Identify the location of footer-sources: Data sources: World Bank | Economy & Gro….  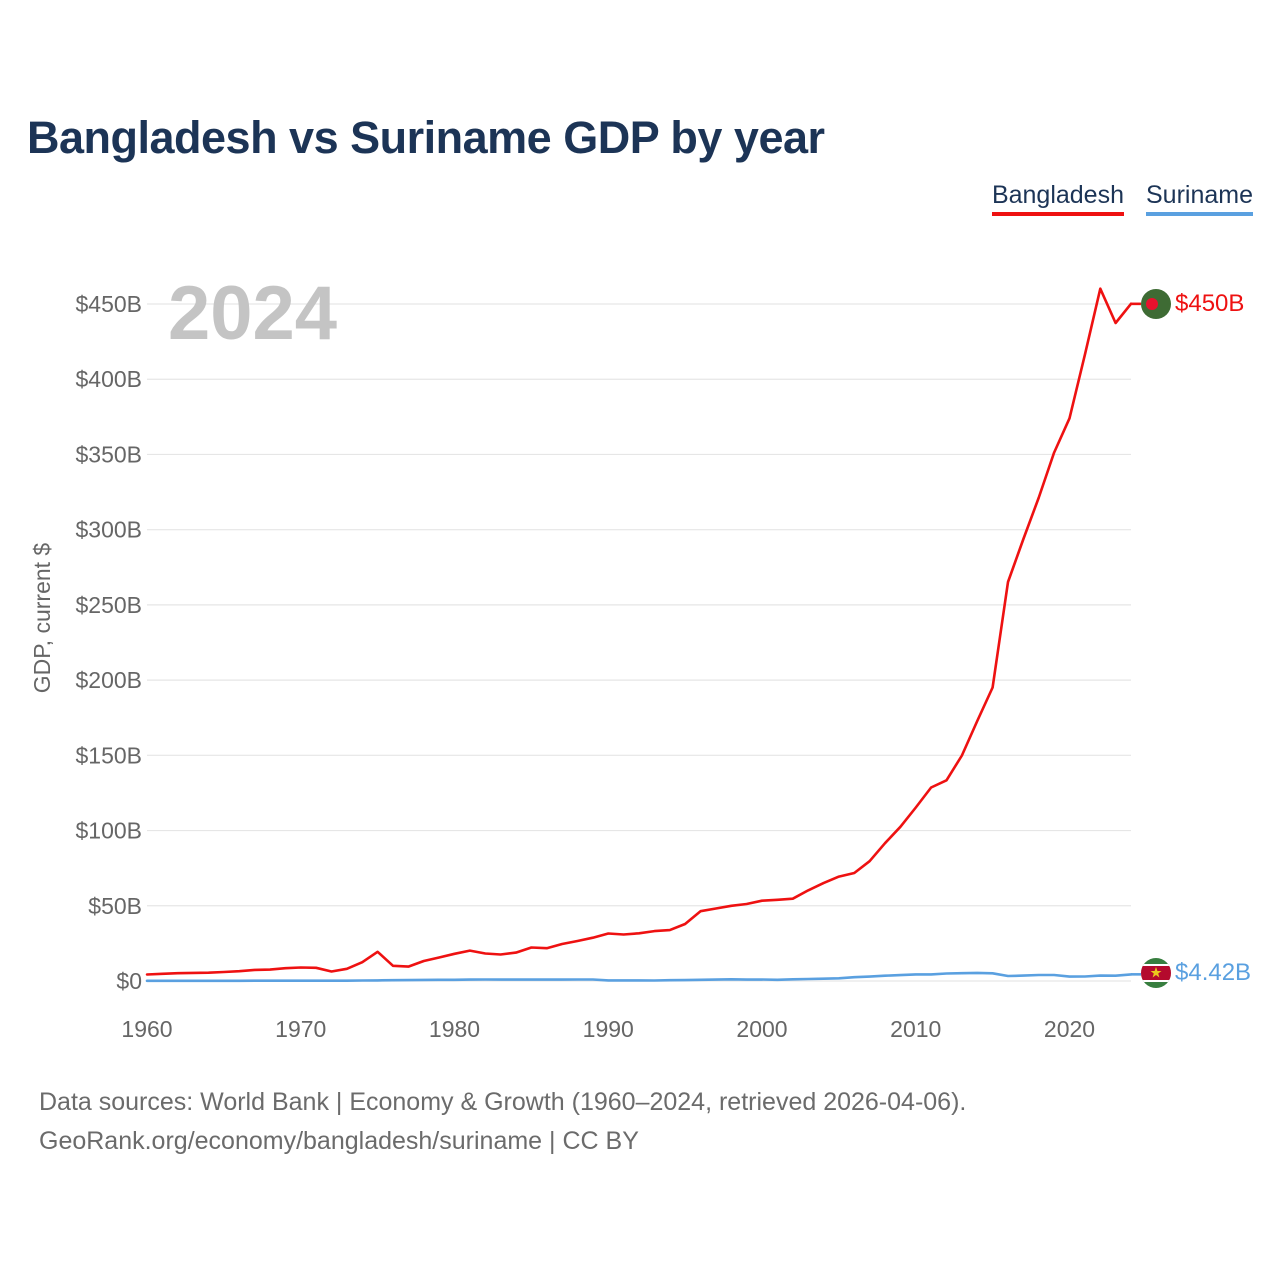
(503, 1102).